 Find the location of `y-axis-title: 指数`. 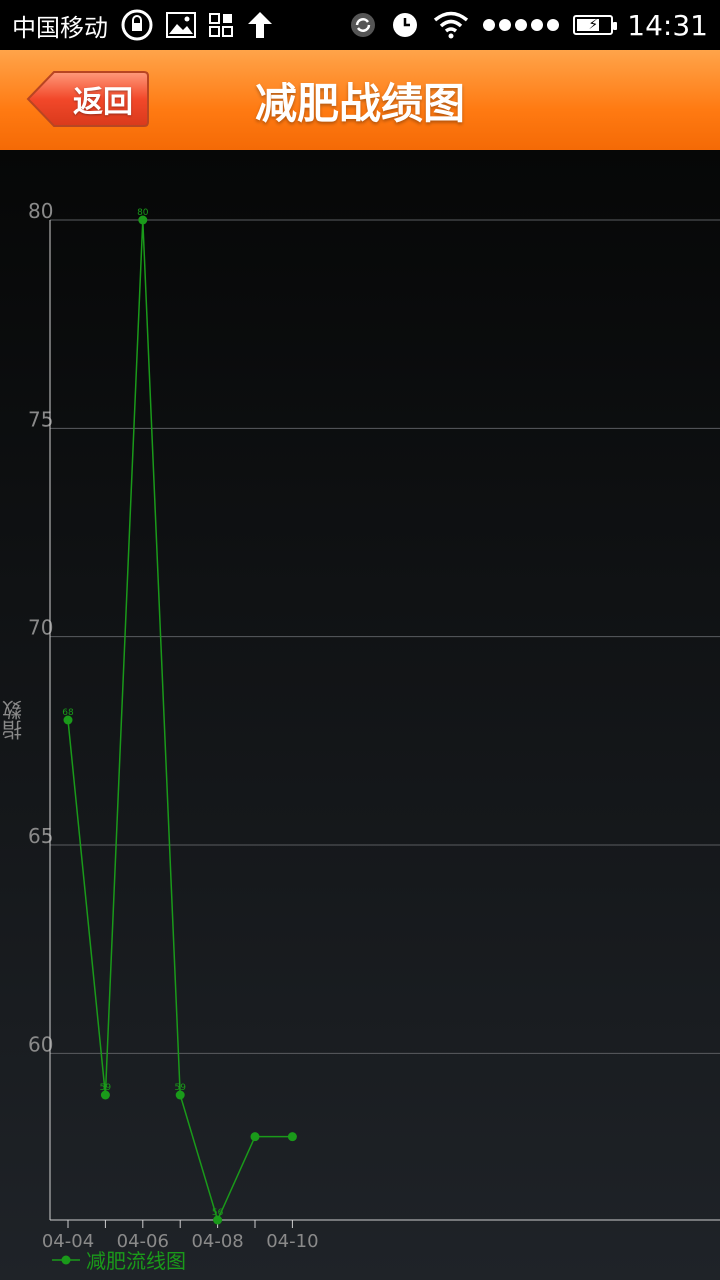

y-axis-title: 指数 is located at coordinates (13, 720).